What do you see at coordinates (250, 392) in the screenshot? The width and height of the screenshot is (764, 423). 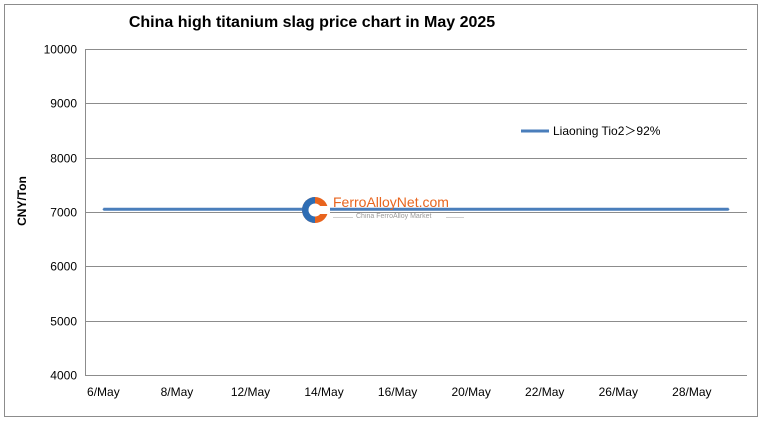 I see `x-tick-label: 12/May` at bounding box center [250, 392].